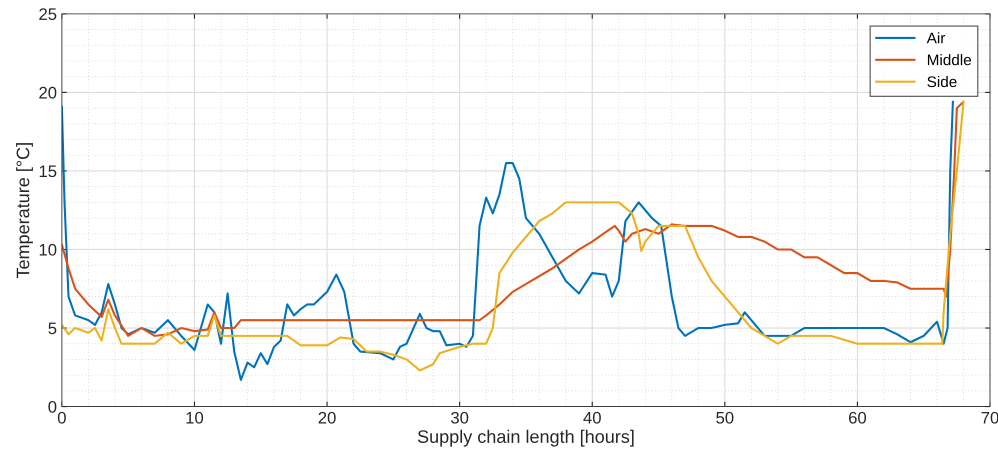 The width and height of the screenshot is (998, 462). Describe the element at coordinates (950, 60) in the screenshot. I see `legend-label: Middle` at that location.